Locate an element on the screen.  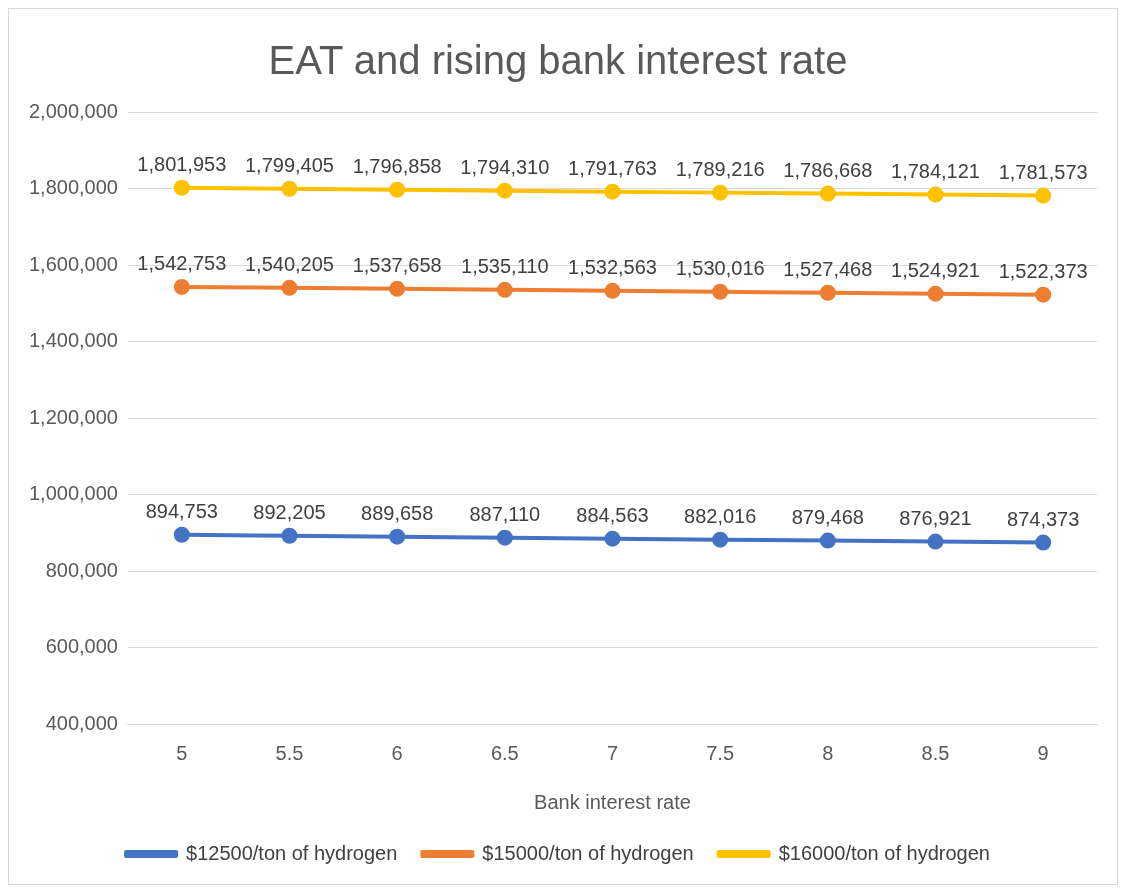
data-label: 1,535,110 is located at coordinates (505, 266).